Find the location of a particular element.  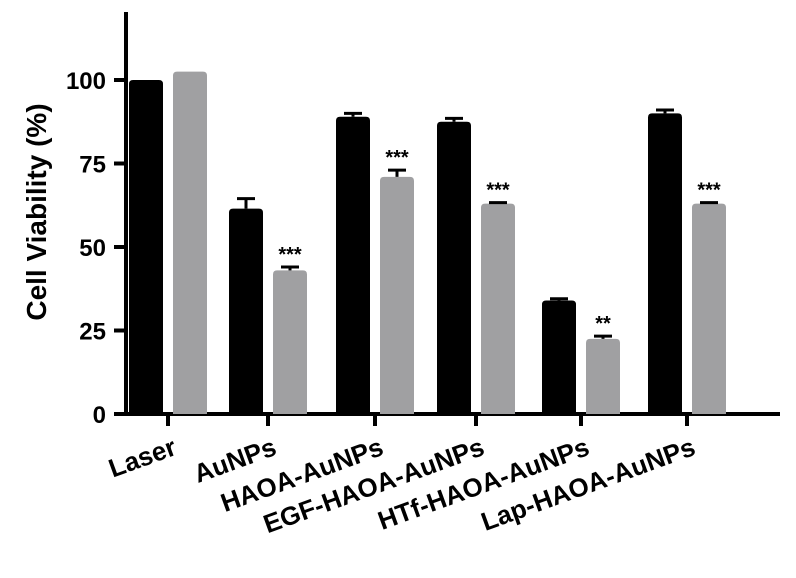

y-tick-label: 100 is located at coordinates (86, 81).